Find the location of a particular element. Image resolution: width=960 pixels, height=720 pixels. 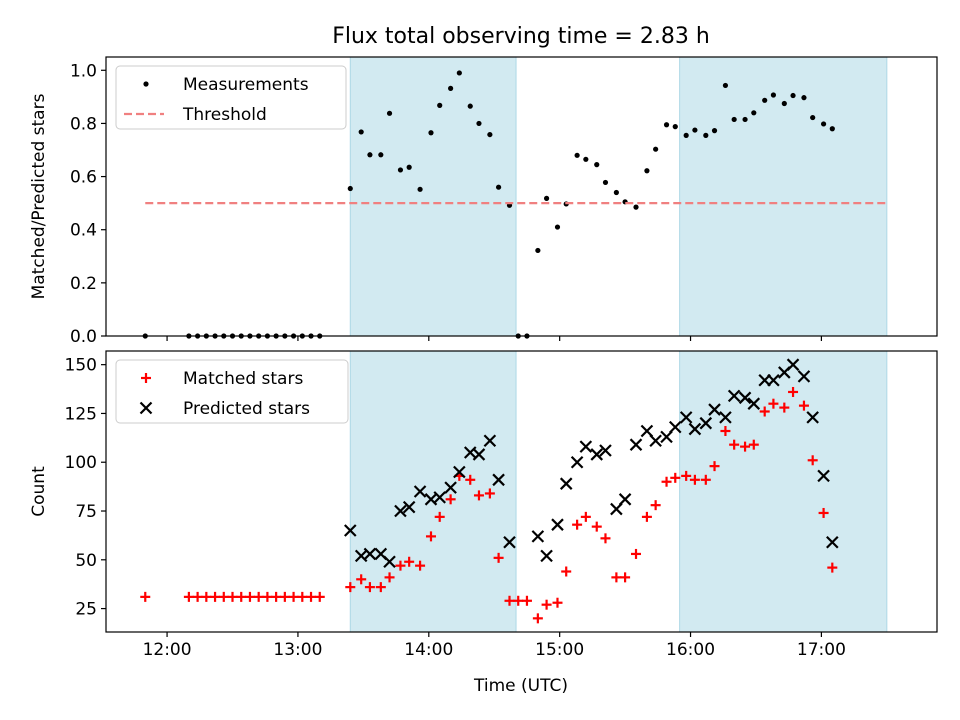

legend: Matched stars Predicted stars is located at coordinates (232, 391).